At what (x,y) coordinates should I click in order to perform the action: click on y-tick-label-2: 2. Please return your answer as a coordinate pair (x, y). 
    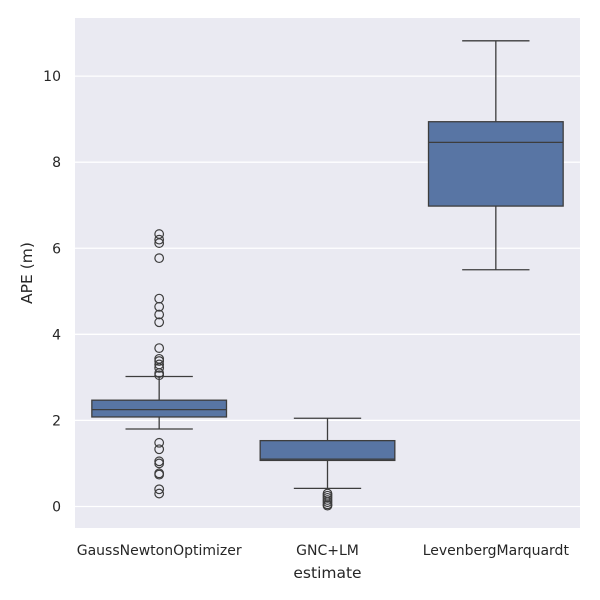
    Looking at the image, I should click on (56, 421).